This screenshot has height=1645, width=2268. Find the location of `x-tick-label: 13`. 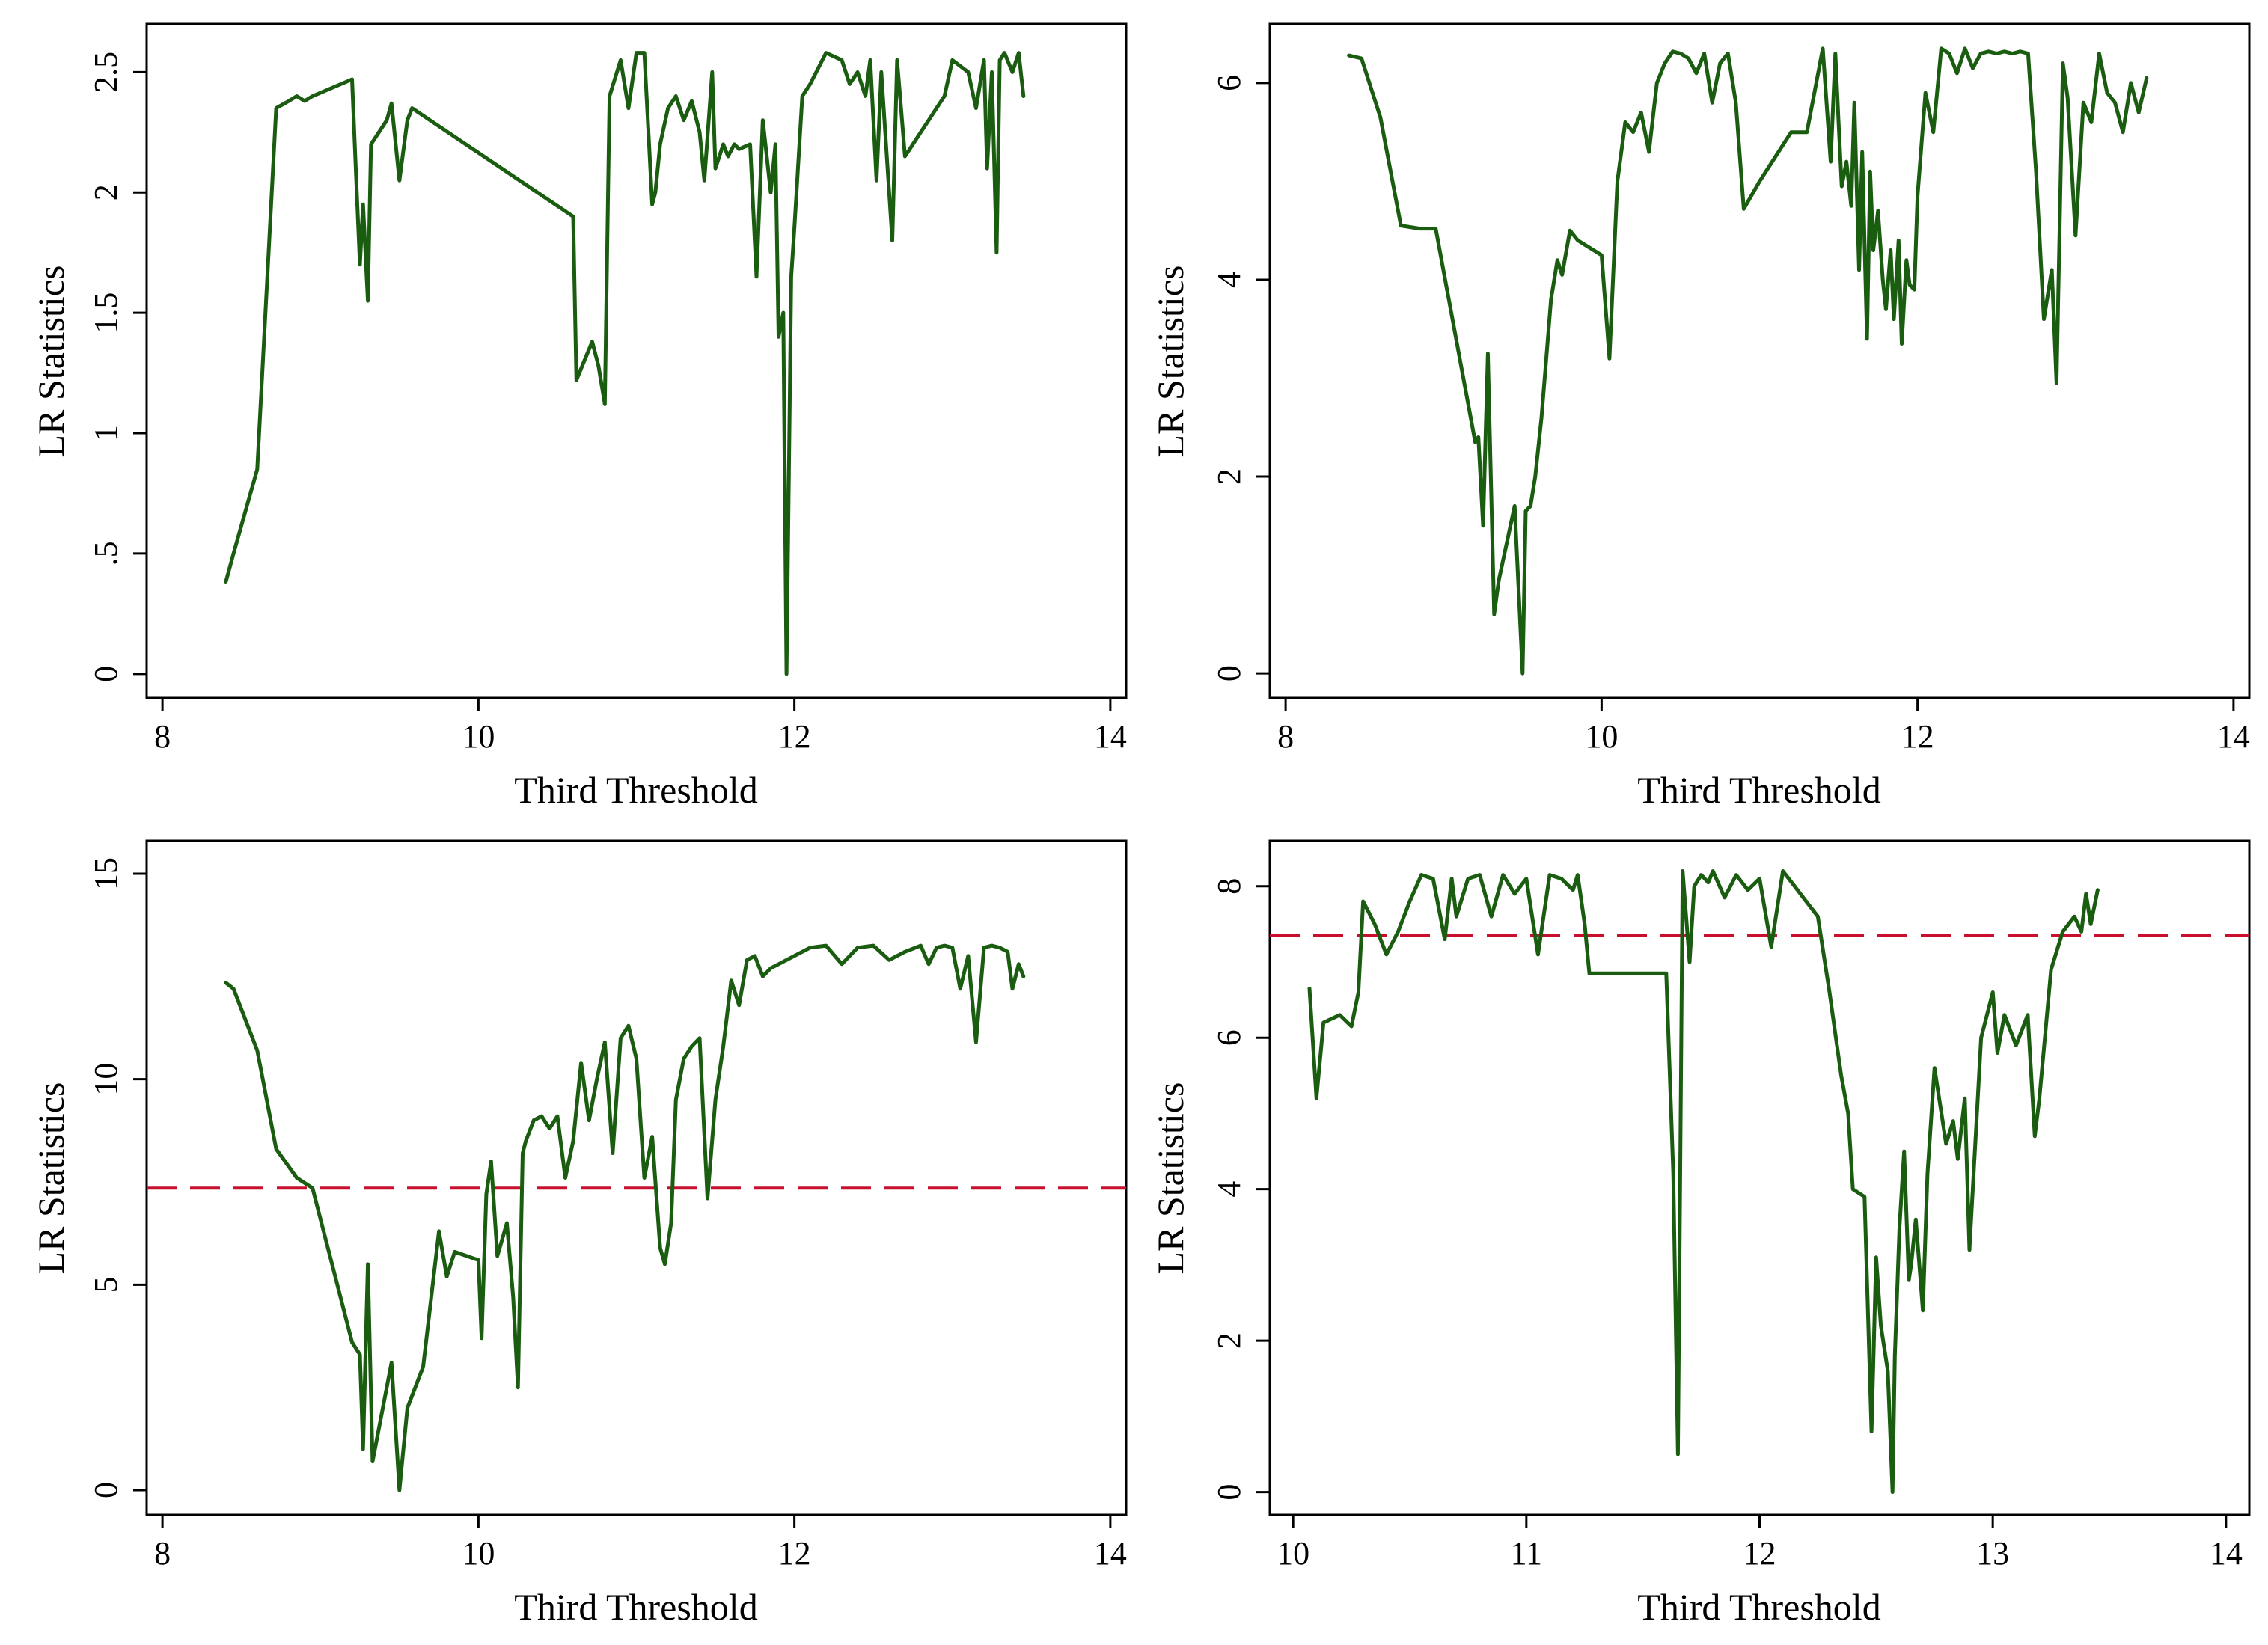

x-tick-label: 13 is located at coordinates (1992, 1553).